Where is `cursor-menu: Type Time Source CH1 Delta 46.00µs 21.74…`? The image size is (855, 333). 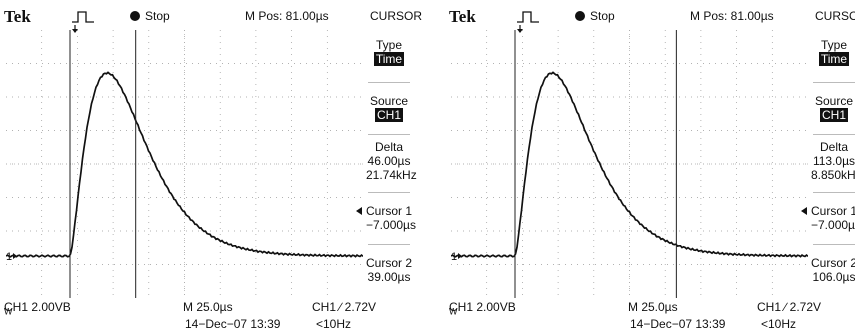 cursor-menu: Type Time Source CH1 Delta 46.00µs 21.74… is located at coordinates (391, 164).